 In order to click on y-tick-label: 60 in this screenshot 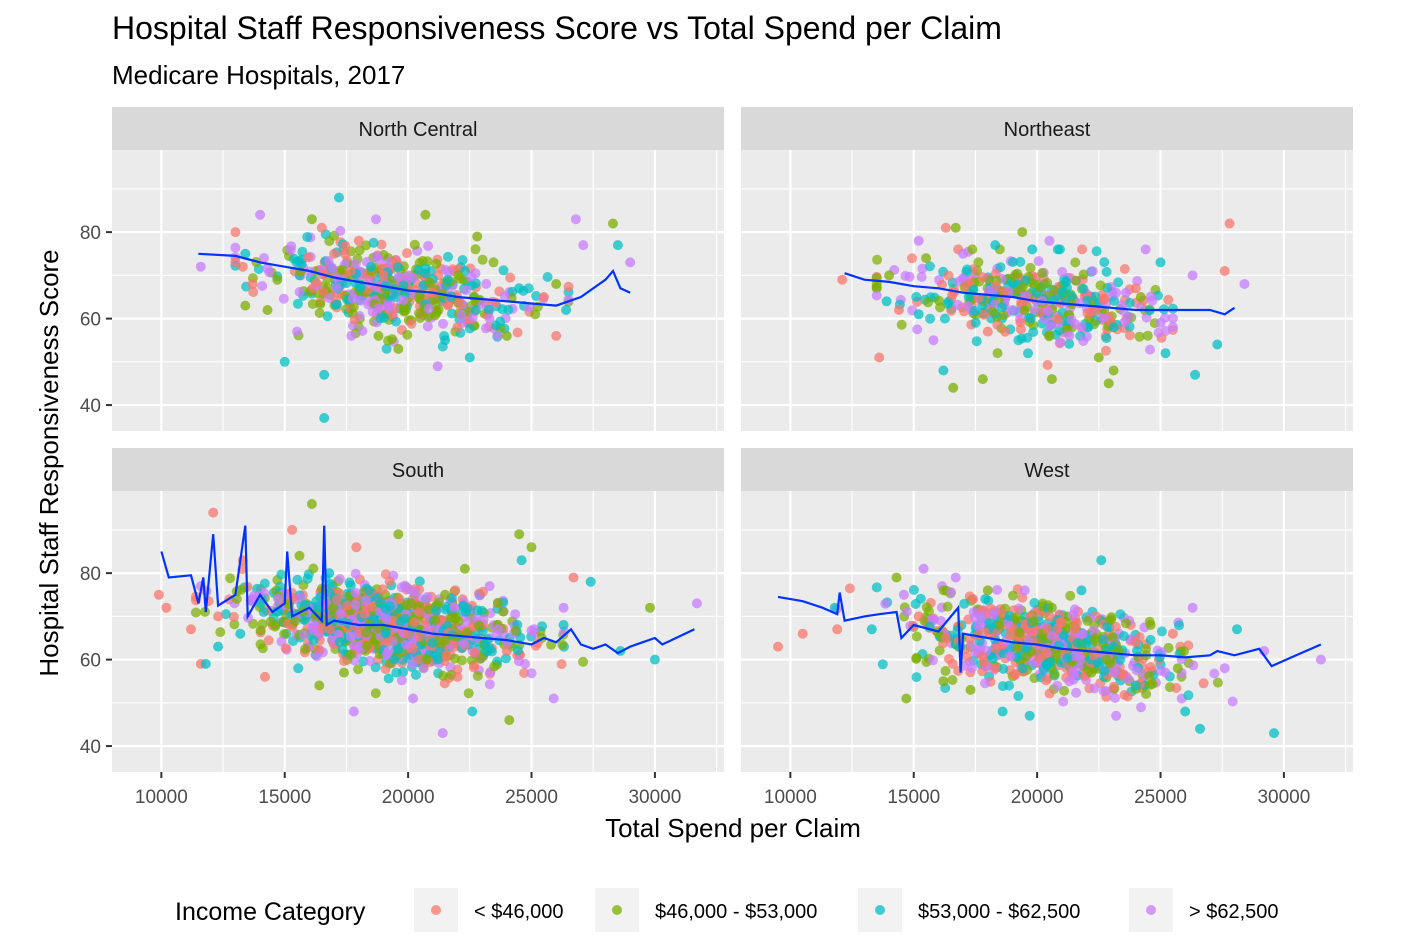, I will do `click(90, 661)`.